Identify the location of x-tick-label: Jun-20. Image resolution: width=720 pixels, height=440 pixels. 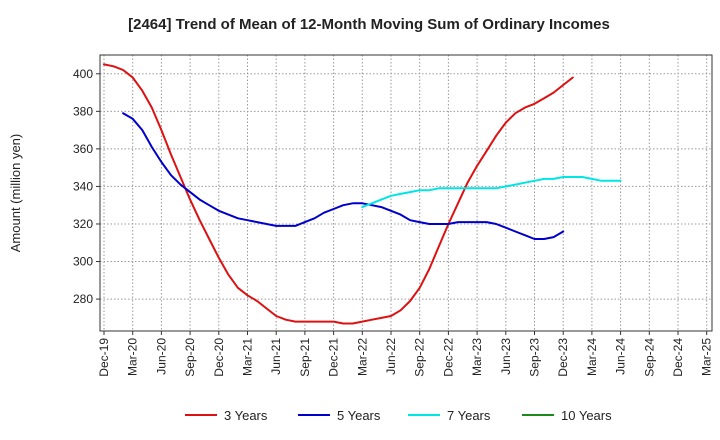
(161, 356).